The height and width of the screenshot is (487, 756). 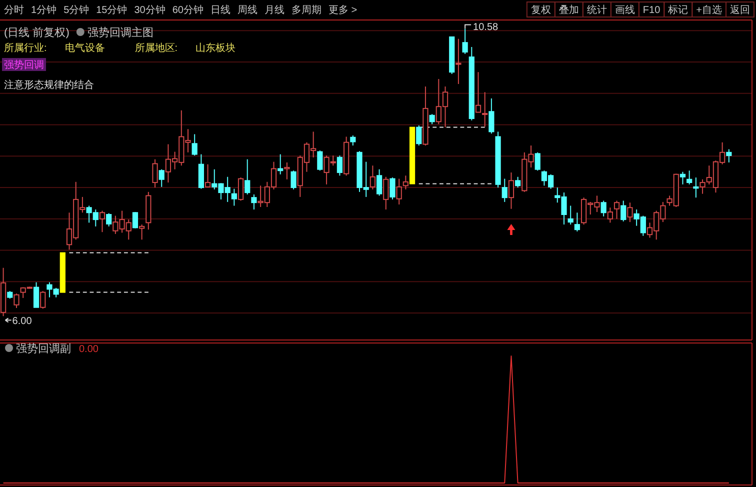 What do you see at coordinates (596, 10) in the screenshot?
I see `text: 统计` at bounding box center [596, 10].